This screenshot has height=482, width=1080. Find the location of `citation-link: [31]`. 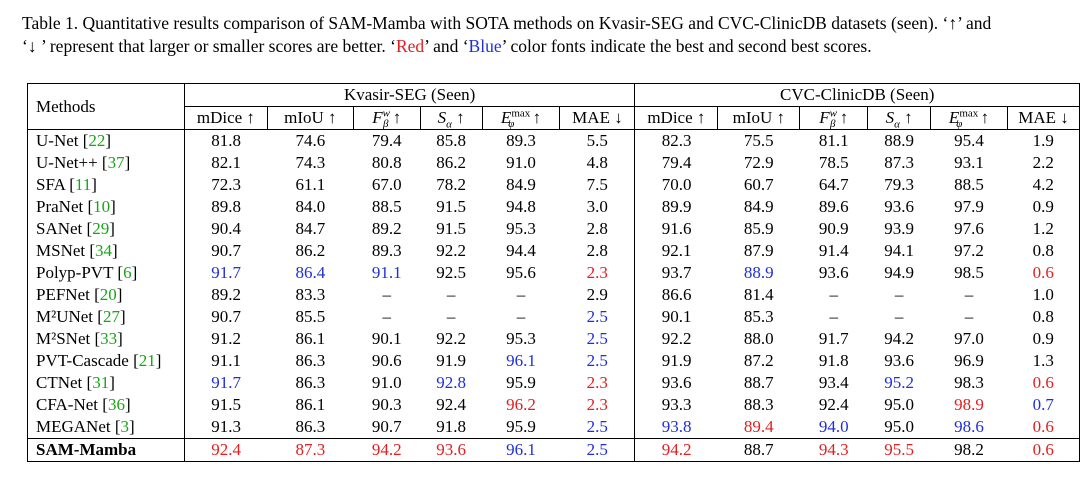

citation-link: [31] is located at coordinates (98, 382).